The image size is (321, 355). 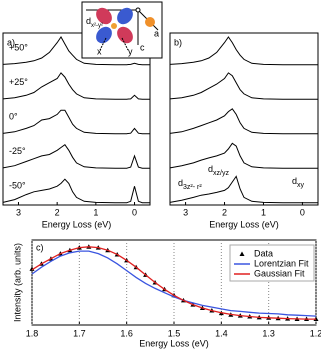 What do you see at coordinates (11, 42) in the screenshot?
I see `panel-label: a)` at bounding box center [11, 42].